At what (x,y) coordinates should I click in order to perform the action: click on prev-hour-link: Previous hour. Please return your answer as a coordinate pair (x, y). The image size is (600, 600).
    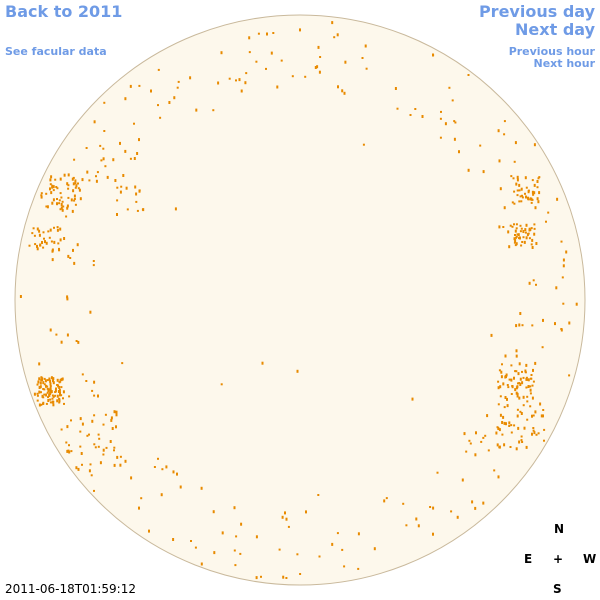
    Looking at the image, I should click on (551, 51).